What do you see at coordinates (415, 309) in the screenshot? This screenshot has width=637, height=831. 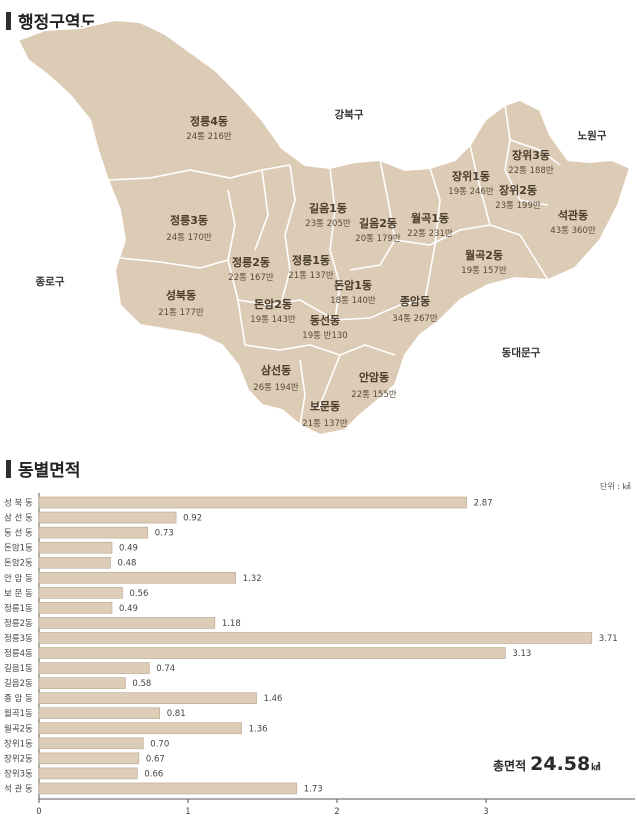 I see `region-label-jongam: 종암동 34통 267반` at bounding box center [415, 309].